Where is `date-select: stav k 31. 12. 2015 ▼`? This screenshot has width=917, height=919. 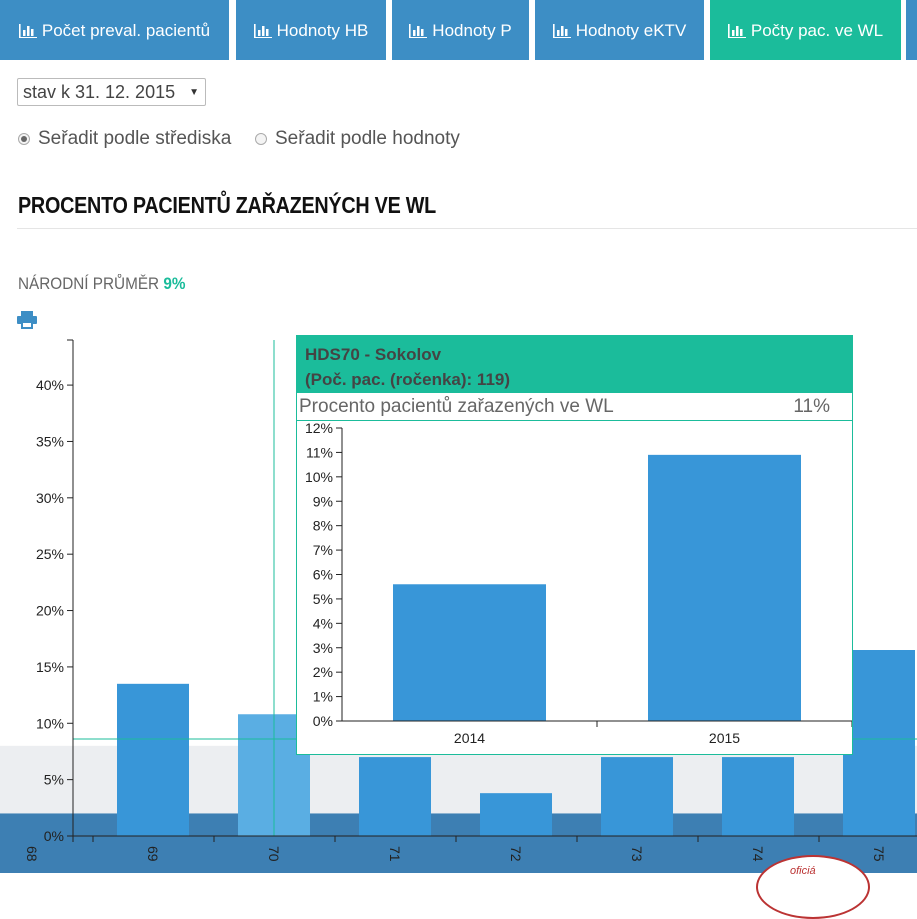
date-select: stav k 31. 12. 2015 ▼ is located at coordinates (111, 92).